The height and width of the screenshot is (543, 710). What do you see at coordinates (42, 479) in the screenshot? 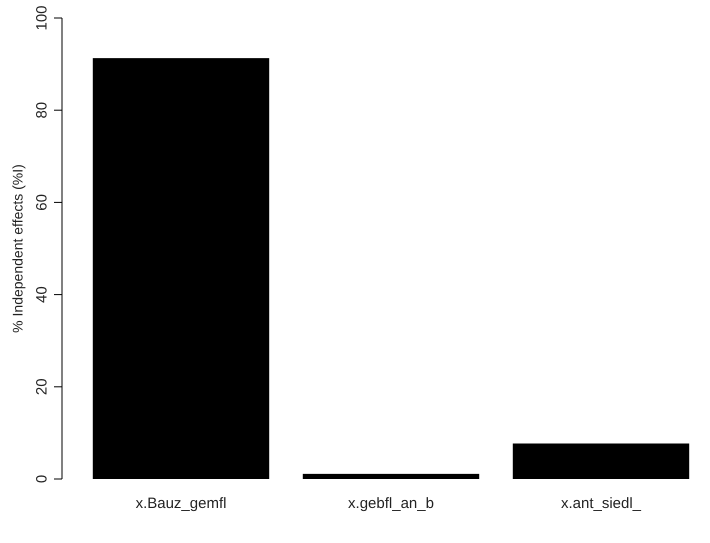
I see `y-tick-label: 0` at bounding box center [42, 479].